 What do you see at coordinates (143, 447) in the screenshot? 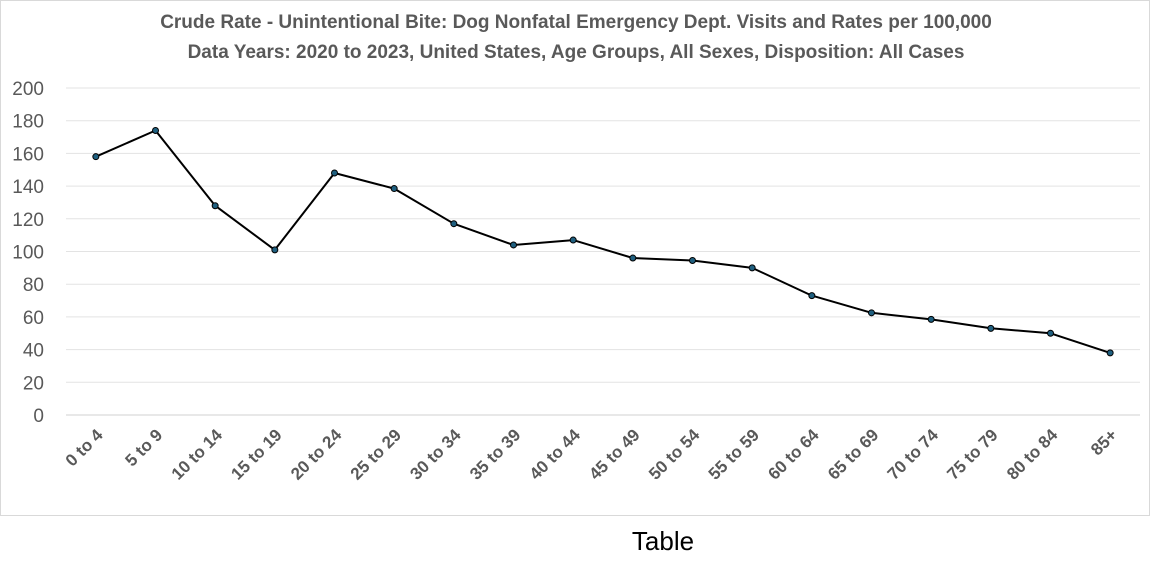
I see `x-tick-label: 5 to 9` at bounding box center [143, 447].